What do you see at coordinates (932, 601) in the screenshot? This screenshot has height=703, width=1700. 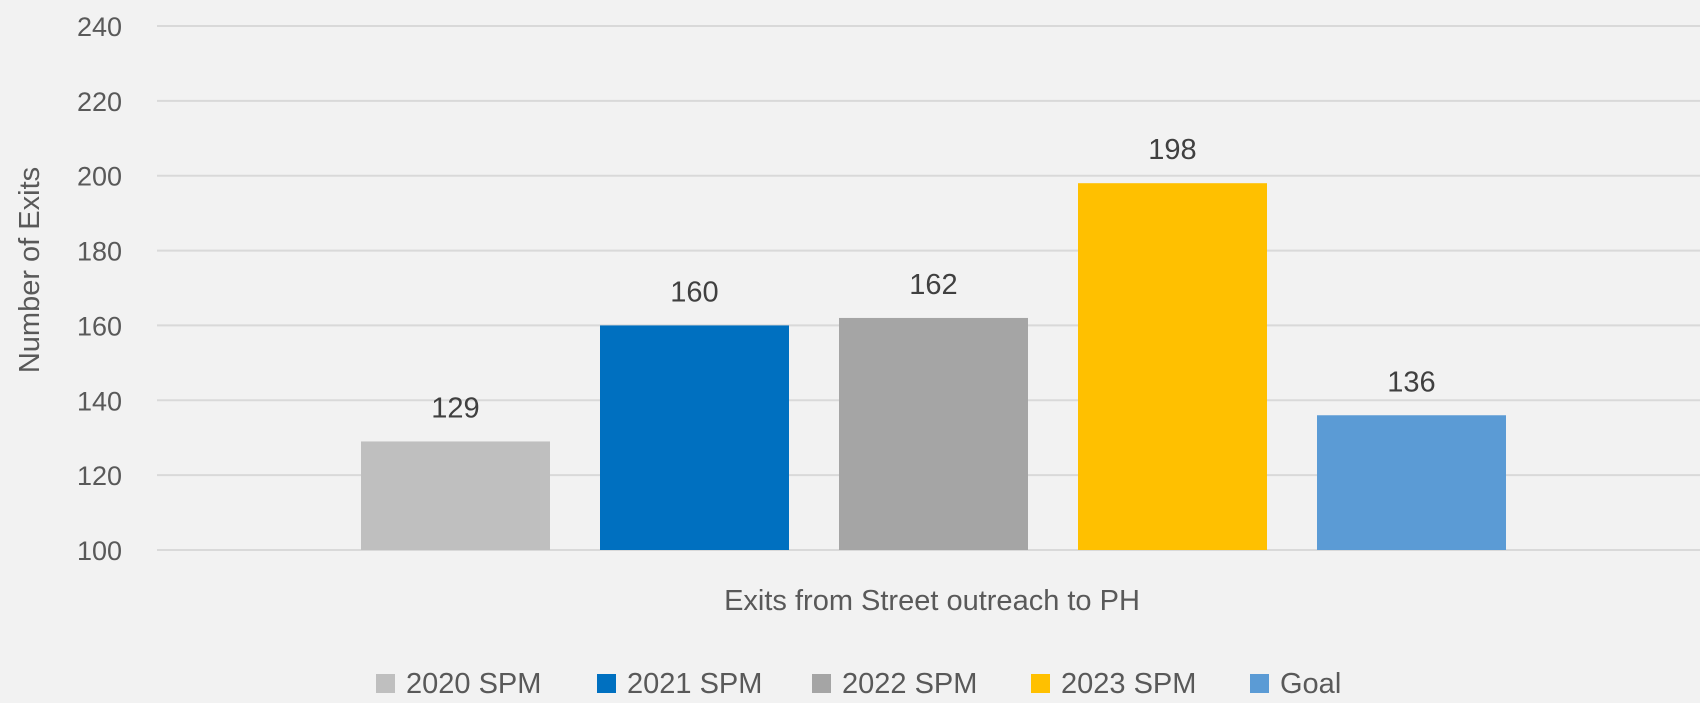 I see `x-axis-category-label: Exits from Street outreach to PH` at bounding box center [932, 601].